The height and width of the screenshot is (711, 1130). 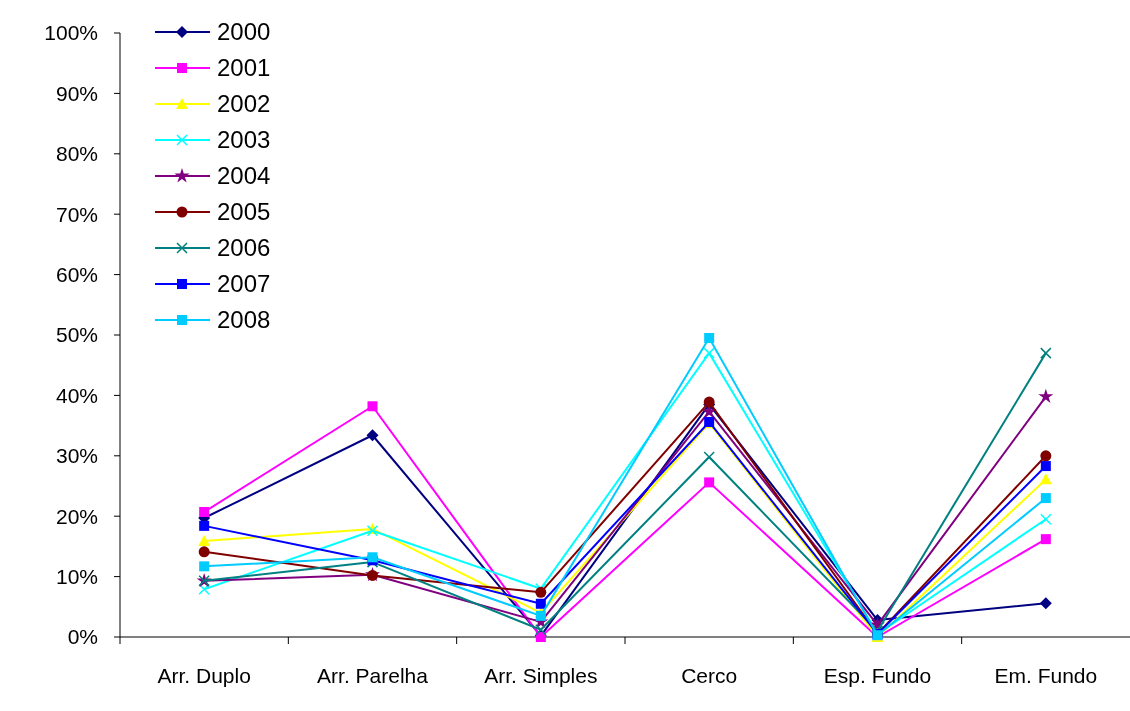 What do you see at coordinates (244, 68) in the screenshot?
I see `legend-label: 2001` at bounding box center [244, 68].